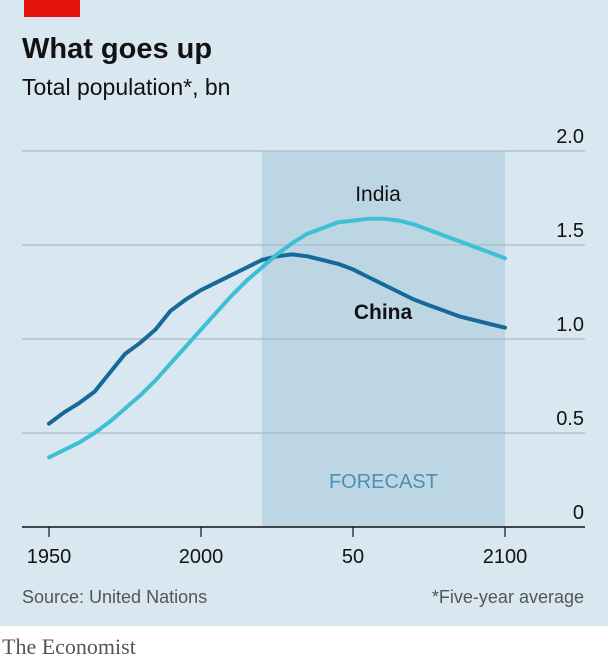 The image size is (608, 662). What do you see at coordinates (570, 325) in the screenshot?
I see `y-tick-label: 1.0` at bounding box center [570, 325].